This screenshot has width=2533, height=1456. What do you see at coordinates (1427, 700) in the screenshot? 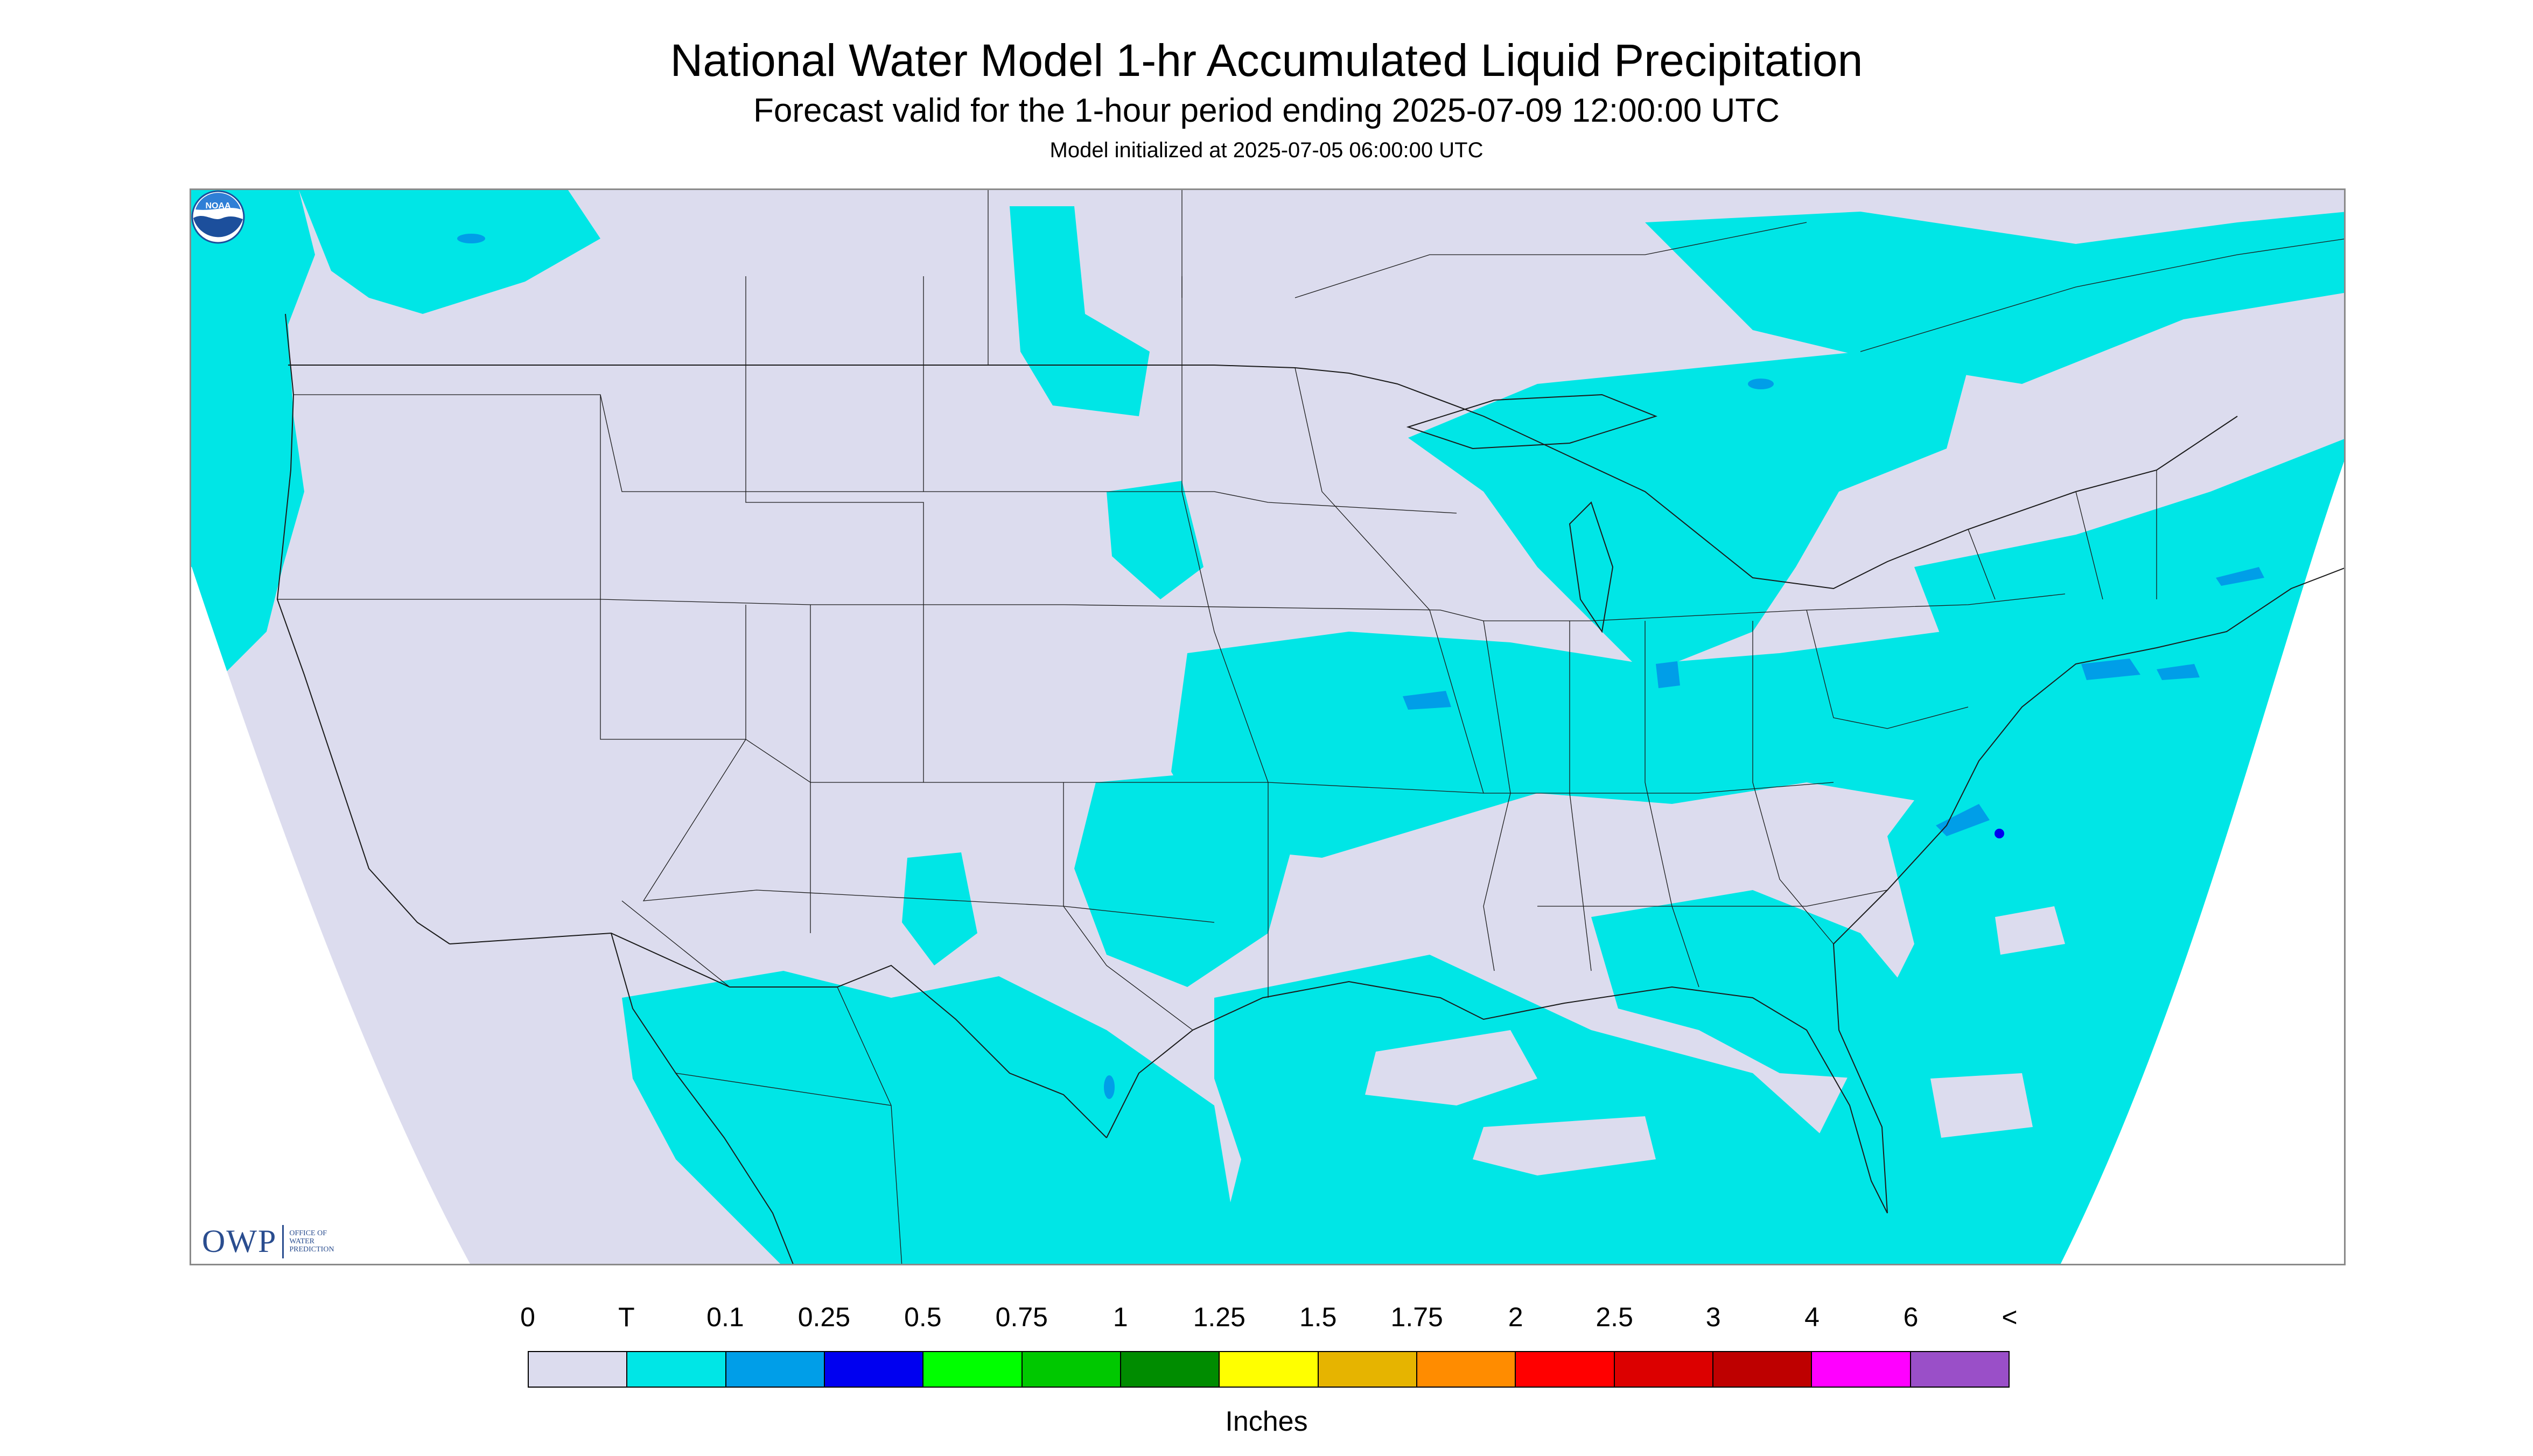
I see `moderate-cell-midwest` at bounding box center [1427, 700].